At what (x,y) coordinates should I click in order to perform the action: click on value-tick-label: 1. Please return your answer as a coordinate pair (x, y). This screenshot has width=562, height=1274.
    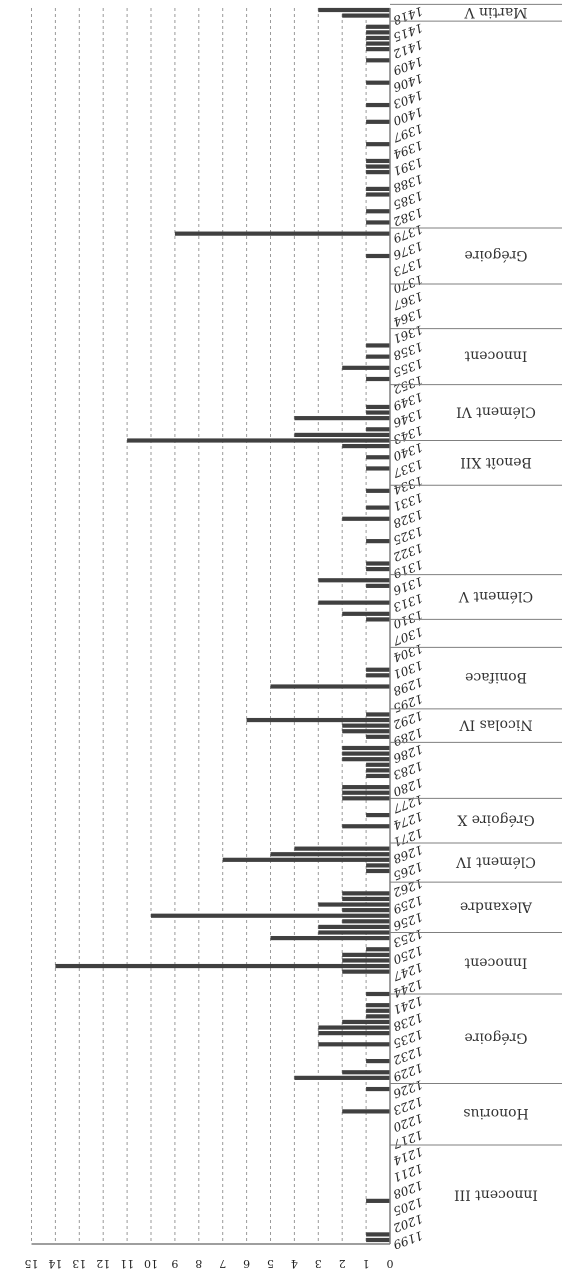
    Looking at the image, I should click on (366, 1263).